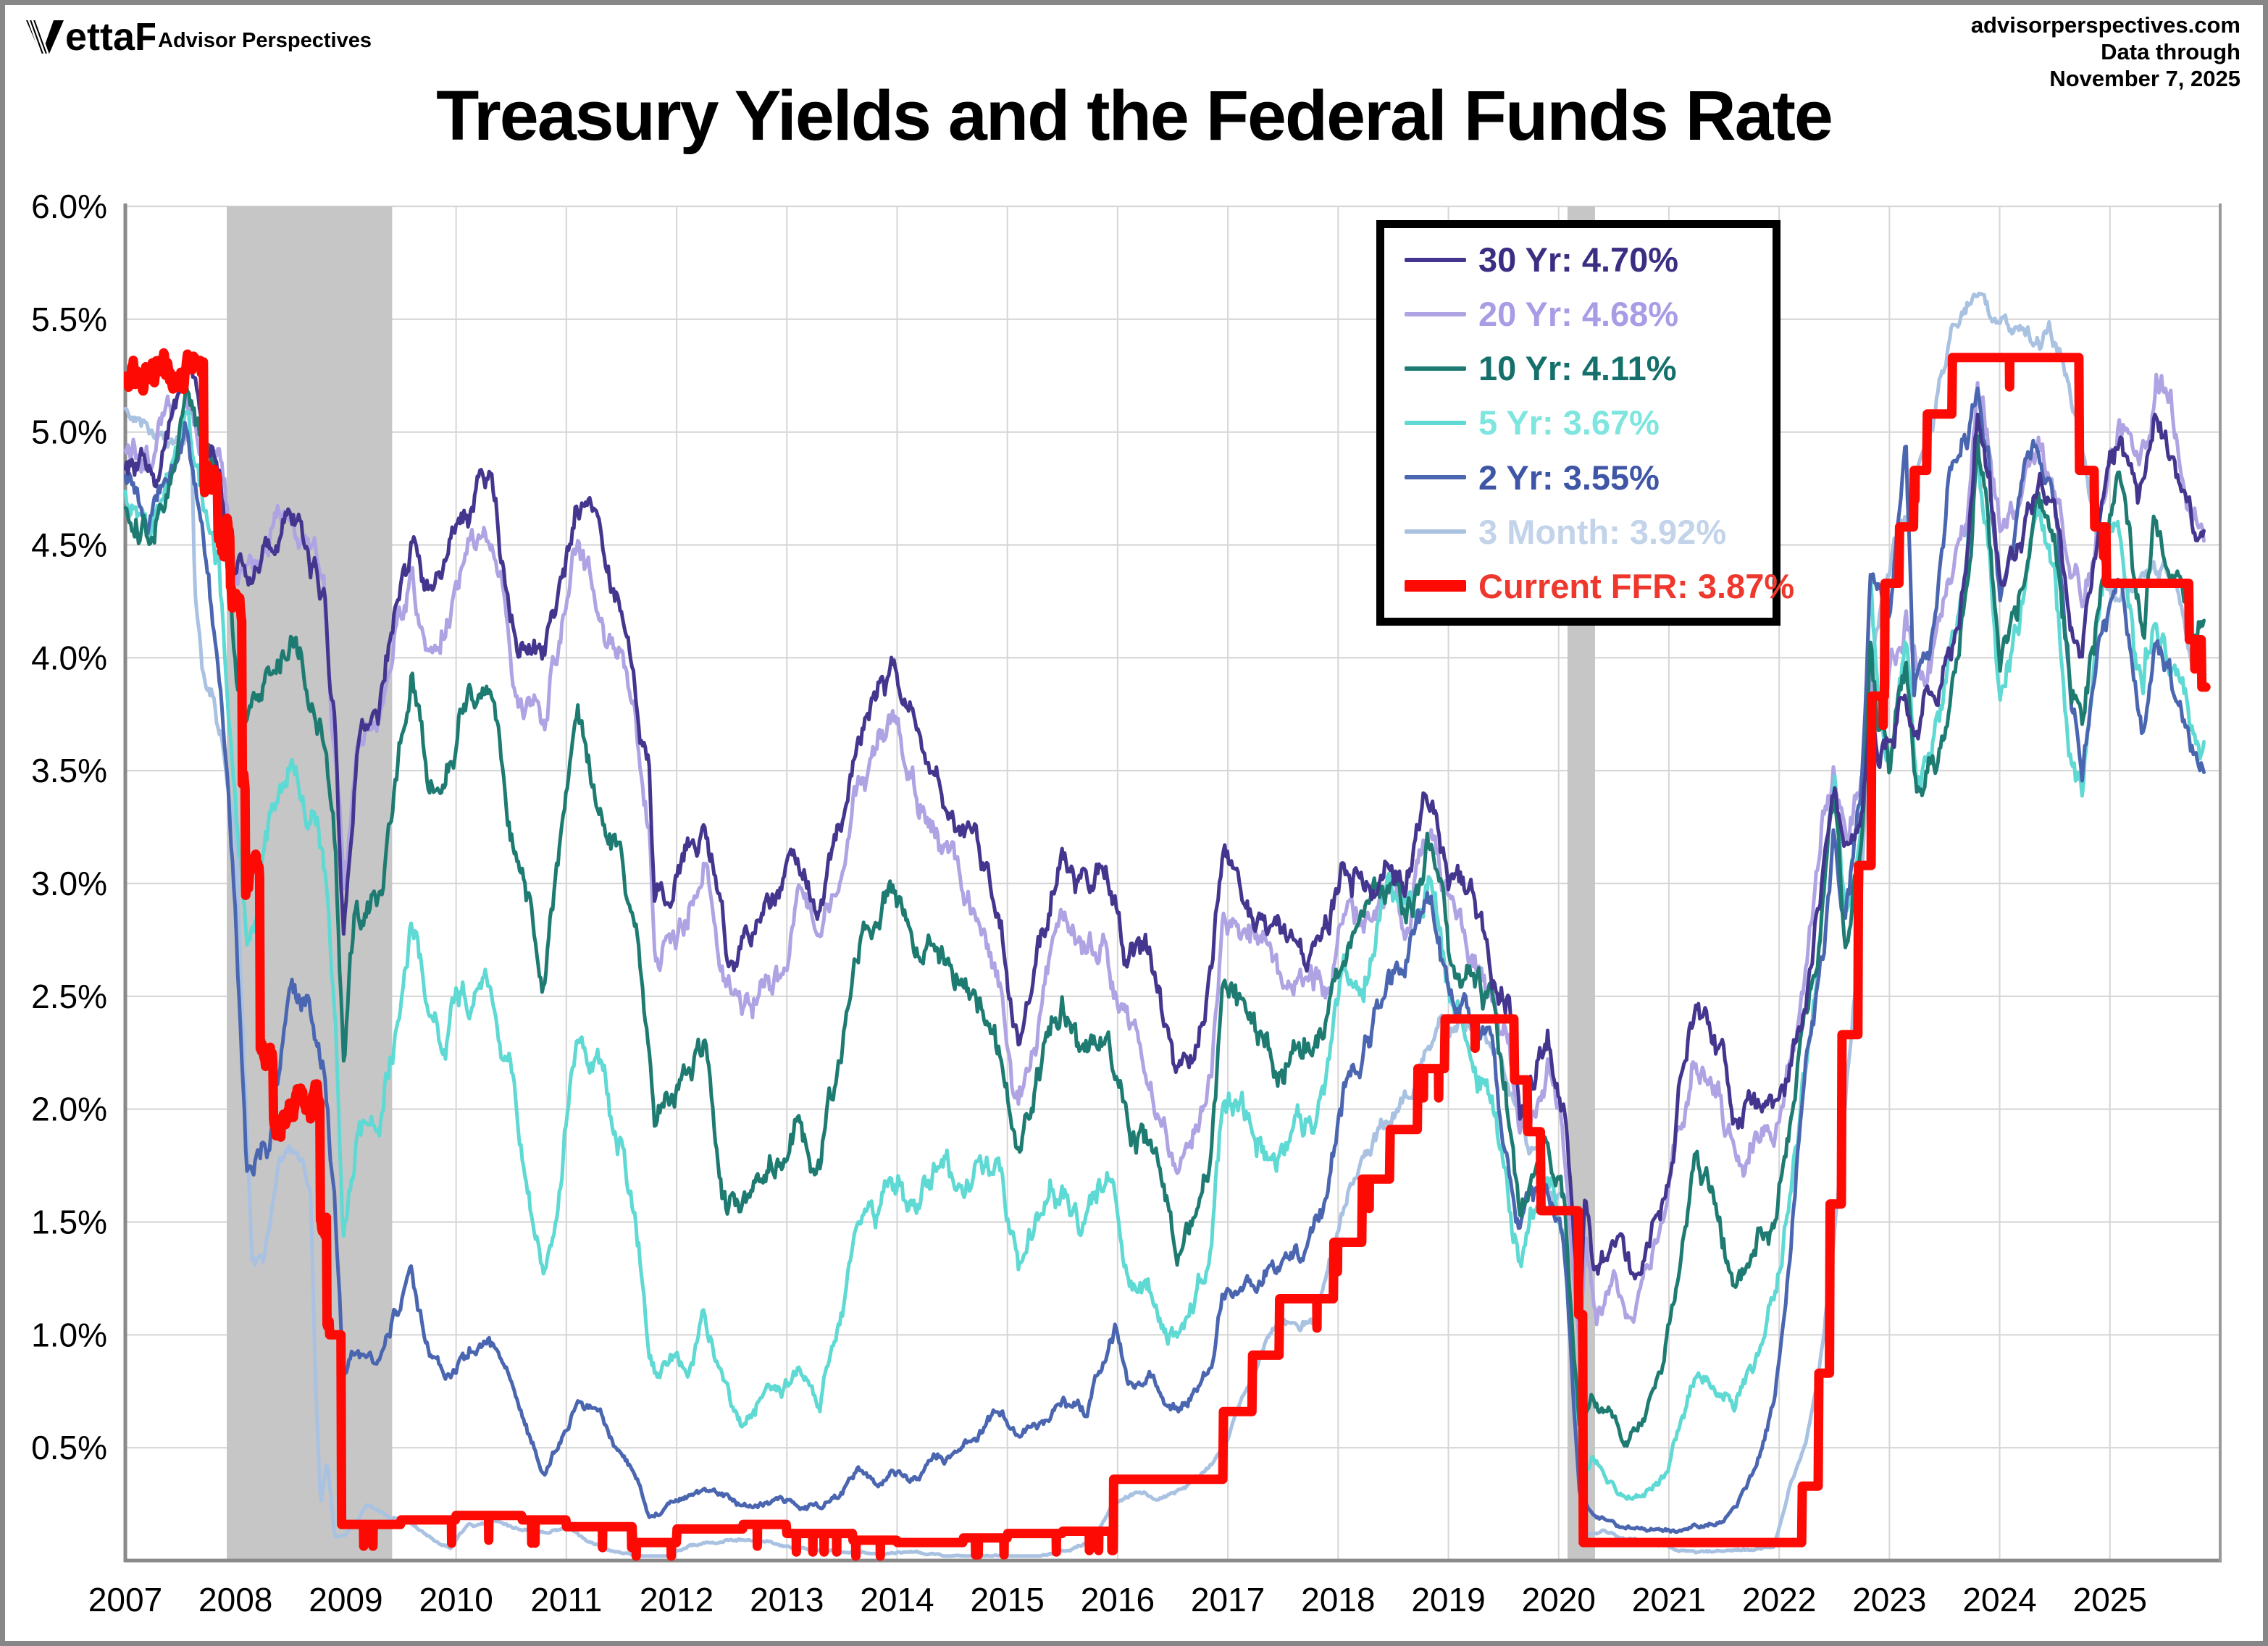 The width and height of the screenshot is (2268, 1646). I want to click on vettafi-logo-icon: ettaFi, so click(91, 36).